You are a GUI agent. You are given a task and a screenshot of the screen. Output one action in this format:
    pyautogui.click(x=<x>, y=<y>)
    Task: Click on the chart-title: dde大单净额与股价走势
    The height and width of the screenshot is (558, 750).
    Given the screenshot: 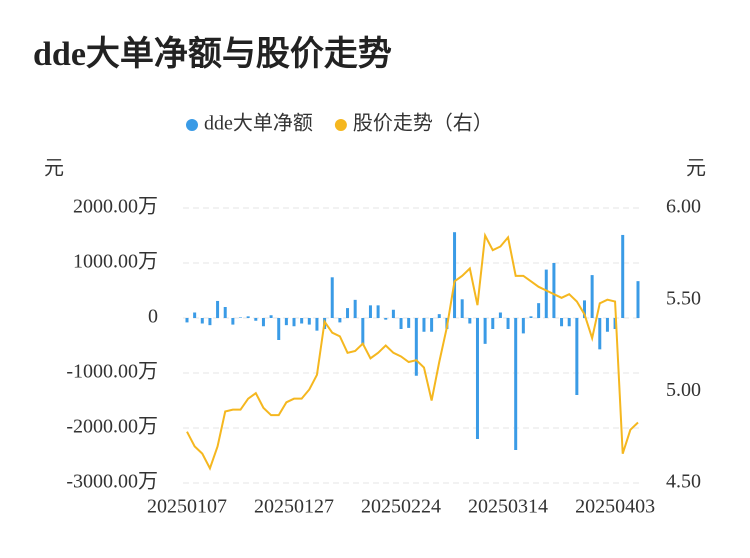 What is the action you would take?
    pyautogui.click(x=212, y=54)
    